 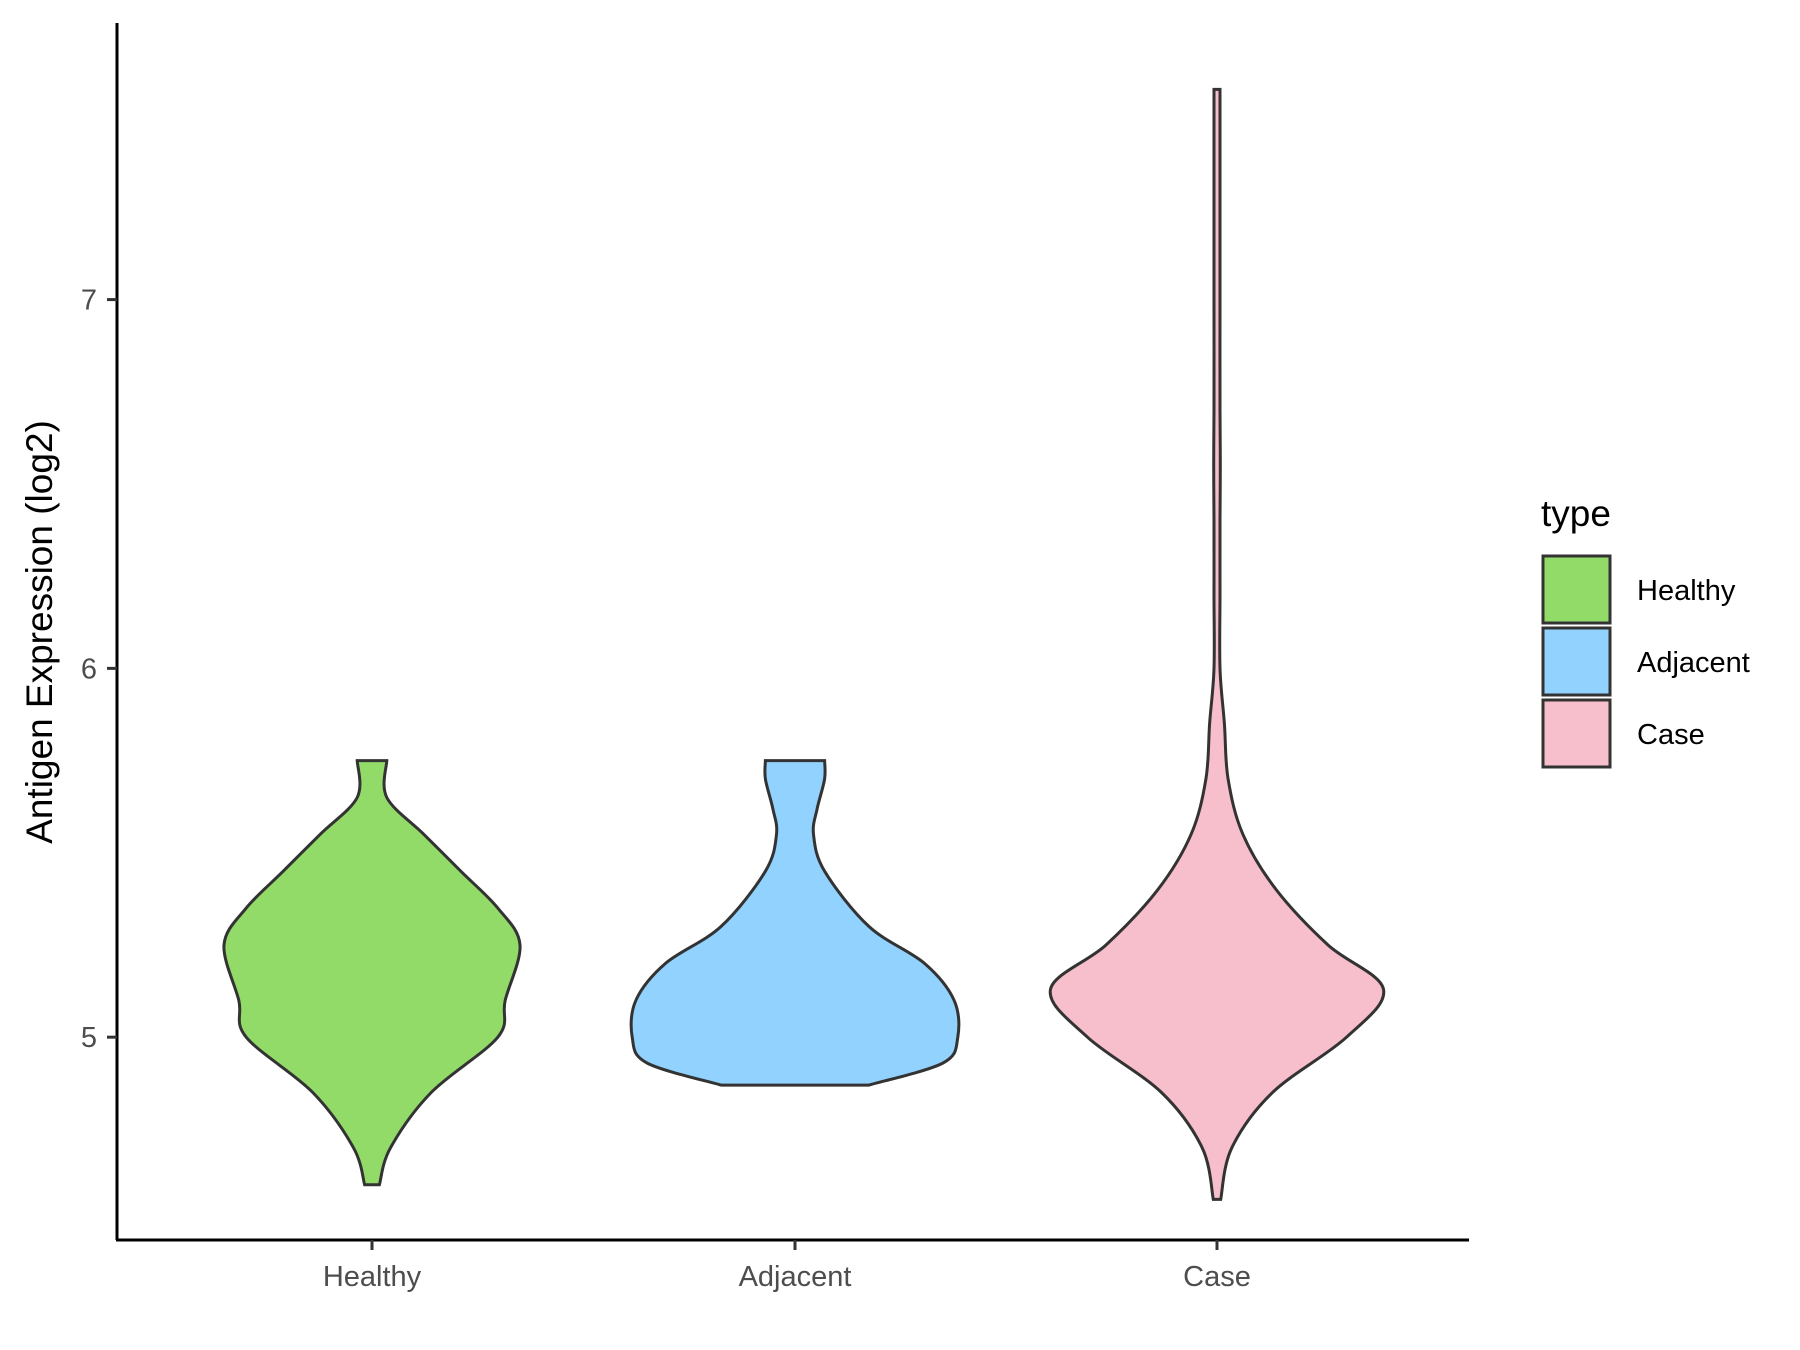 What do you see at coordinates (795, 1277) in the screenshot?
I see `x-tick-label: Adjacent` at bounding box center [795, 1277].